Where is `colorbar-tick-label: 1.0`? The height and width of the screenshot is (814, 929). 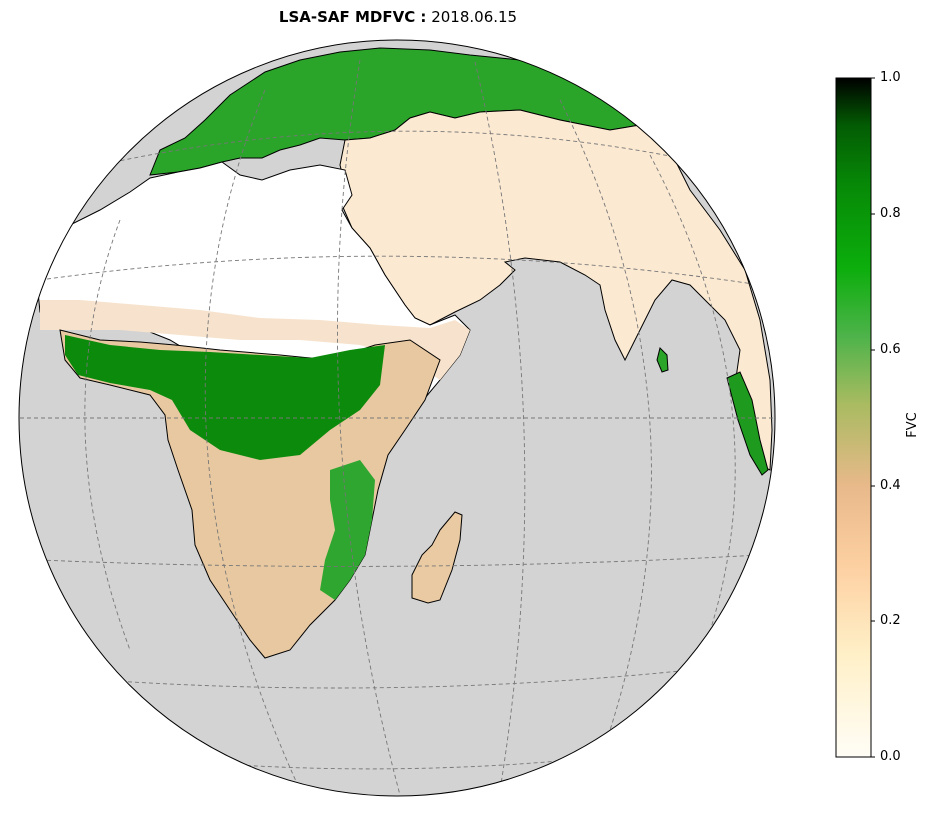
colorbar-tick-label: 1.0 is located at coordinates (890, 77).